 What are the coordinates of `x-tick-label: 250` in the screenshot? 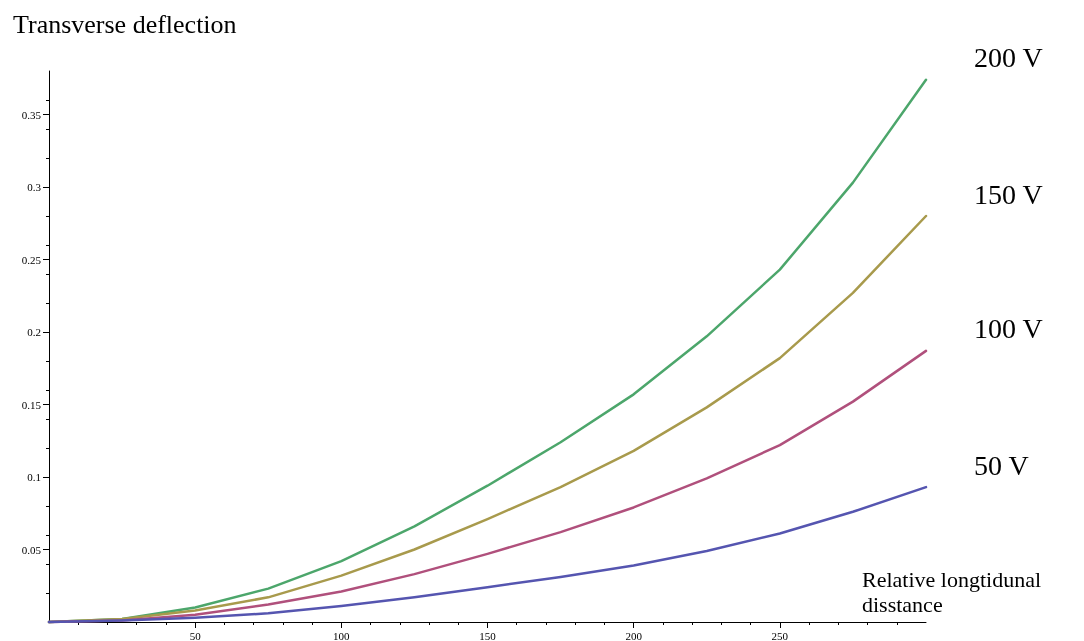 It's located at (780, 635).